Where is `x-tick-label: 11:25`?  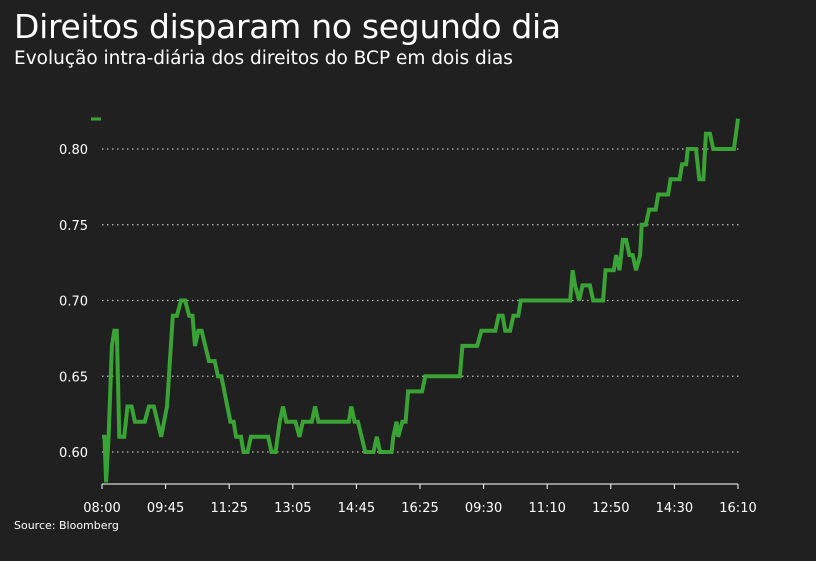
x-tick-label: 11:25 is located at coordinates (228, 508).